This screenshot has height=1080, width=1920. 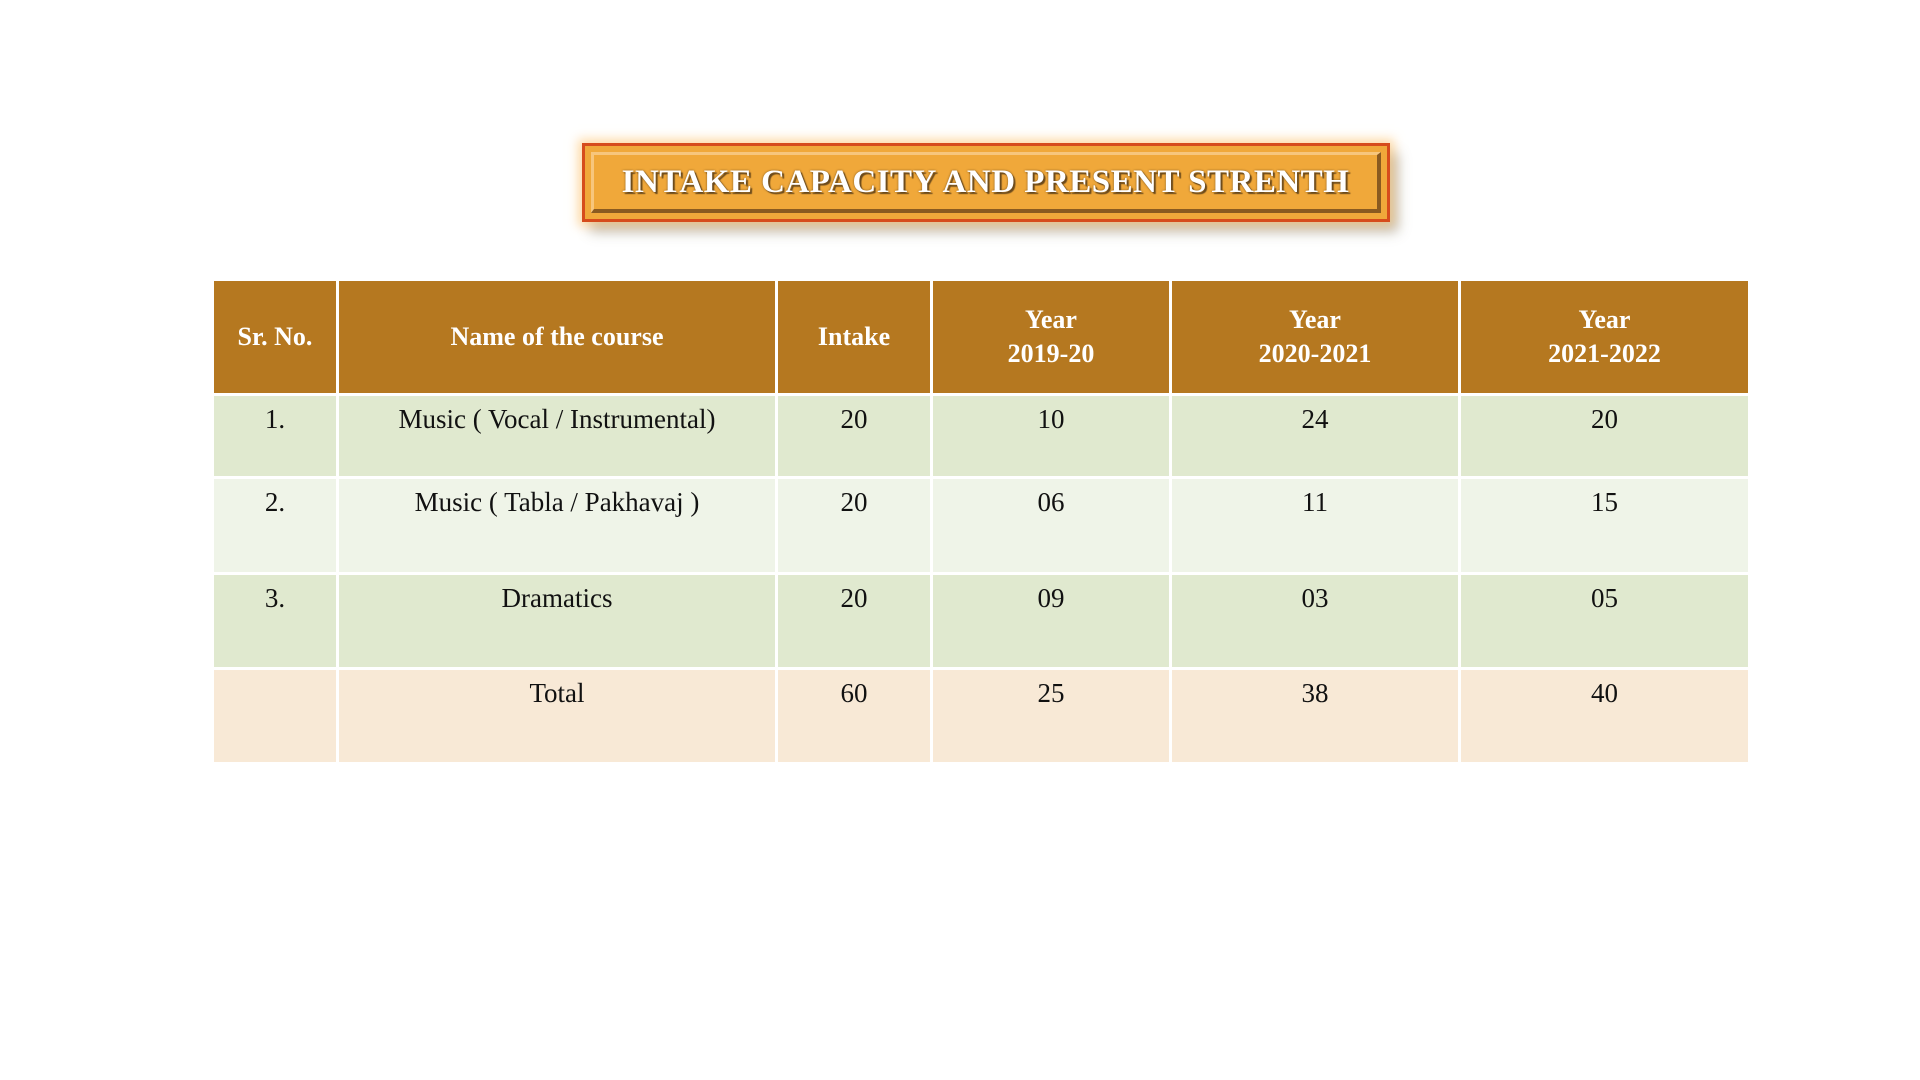 What do you see at coordinates (1604, 716) in the screenshot?
I see `cell-total-2021-2022: 40` at bounding box center [1604, 716].